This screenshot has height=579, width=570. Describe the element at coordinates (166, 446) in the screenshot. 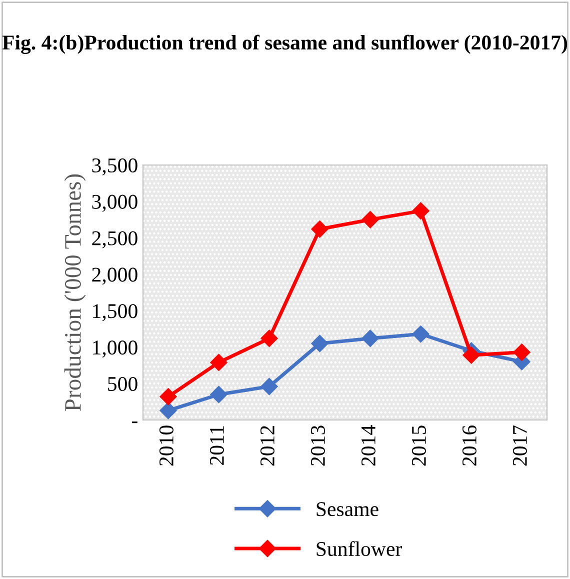

I see `x-tick-label: 2010` at that location.